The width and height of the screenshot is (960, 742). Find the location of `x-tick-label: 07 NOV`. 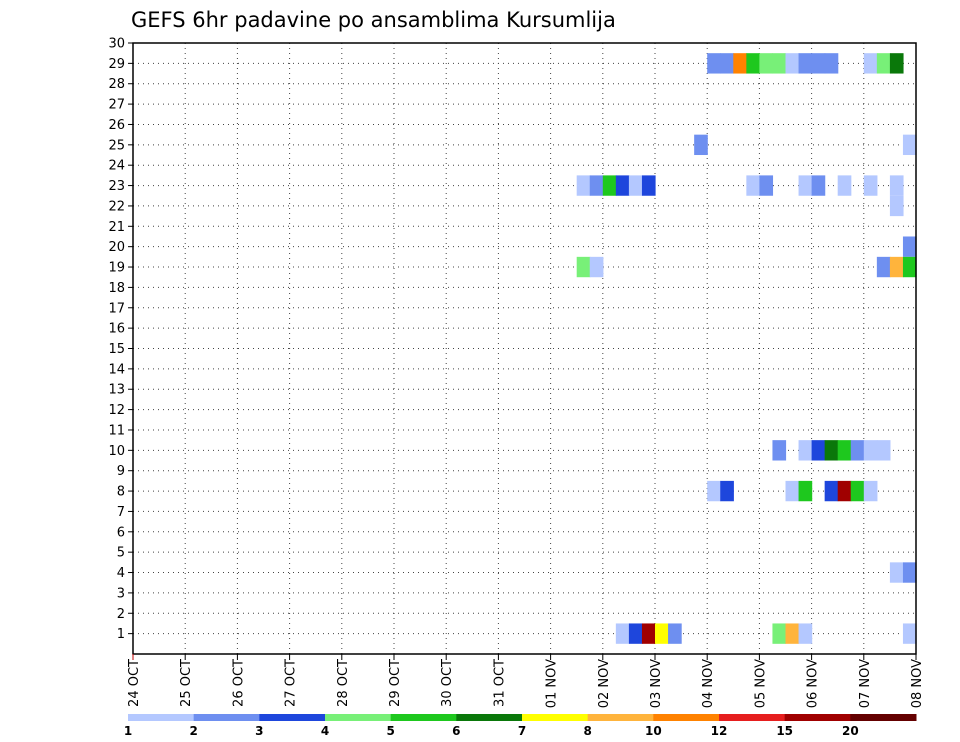

x-tick-label: 07 NOV is located at coordinates (865, 683).